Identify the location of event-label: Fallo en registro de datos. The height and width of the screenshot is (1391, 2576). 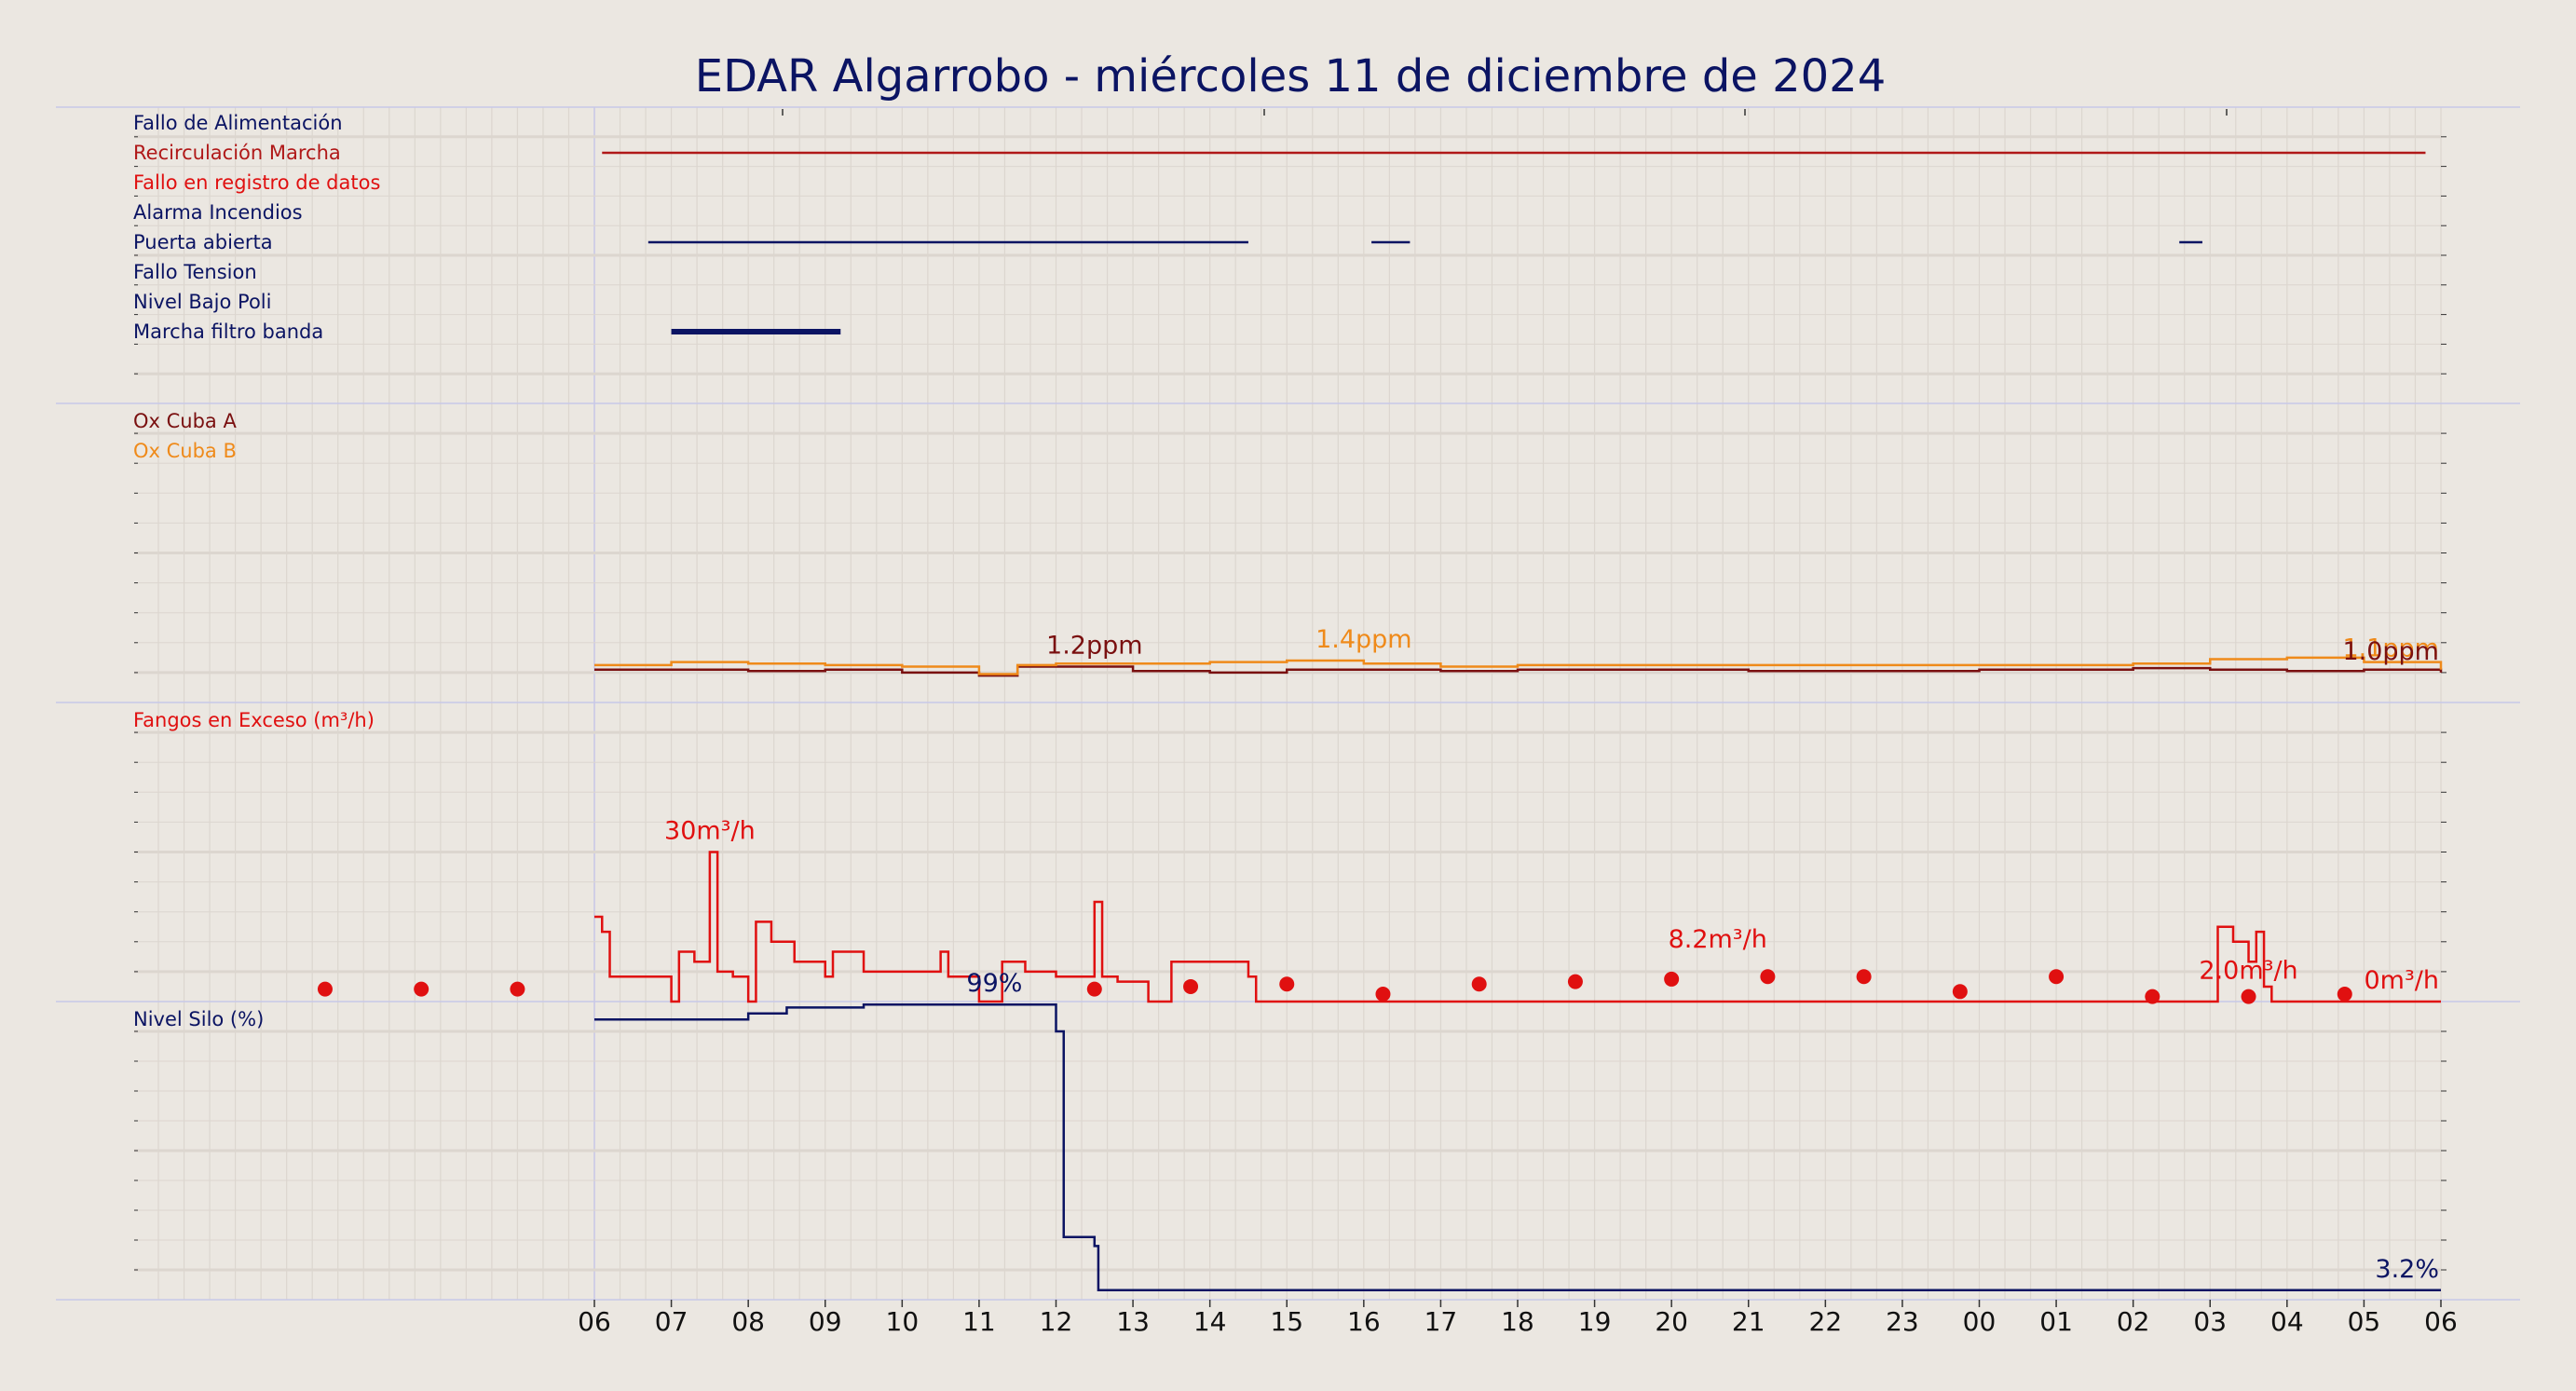
(256, 182).